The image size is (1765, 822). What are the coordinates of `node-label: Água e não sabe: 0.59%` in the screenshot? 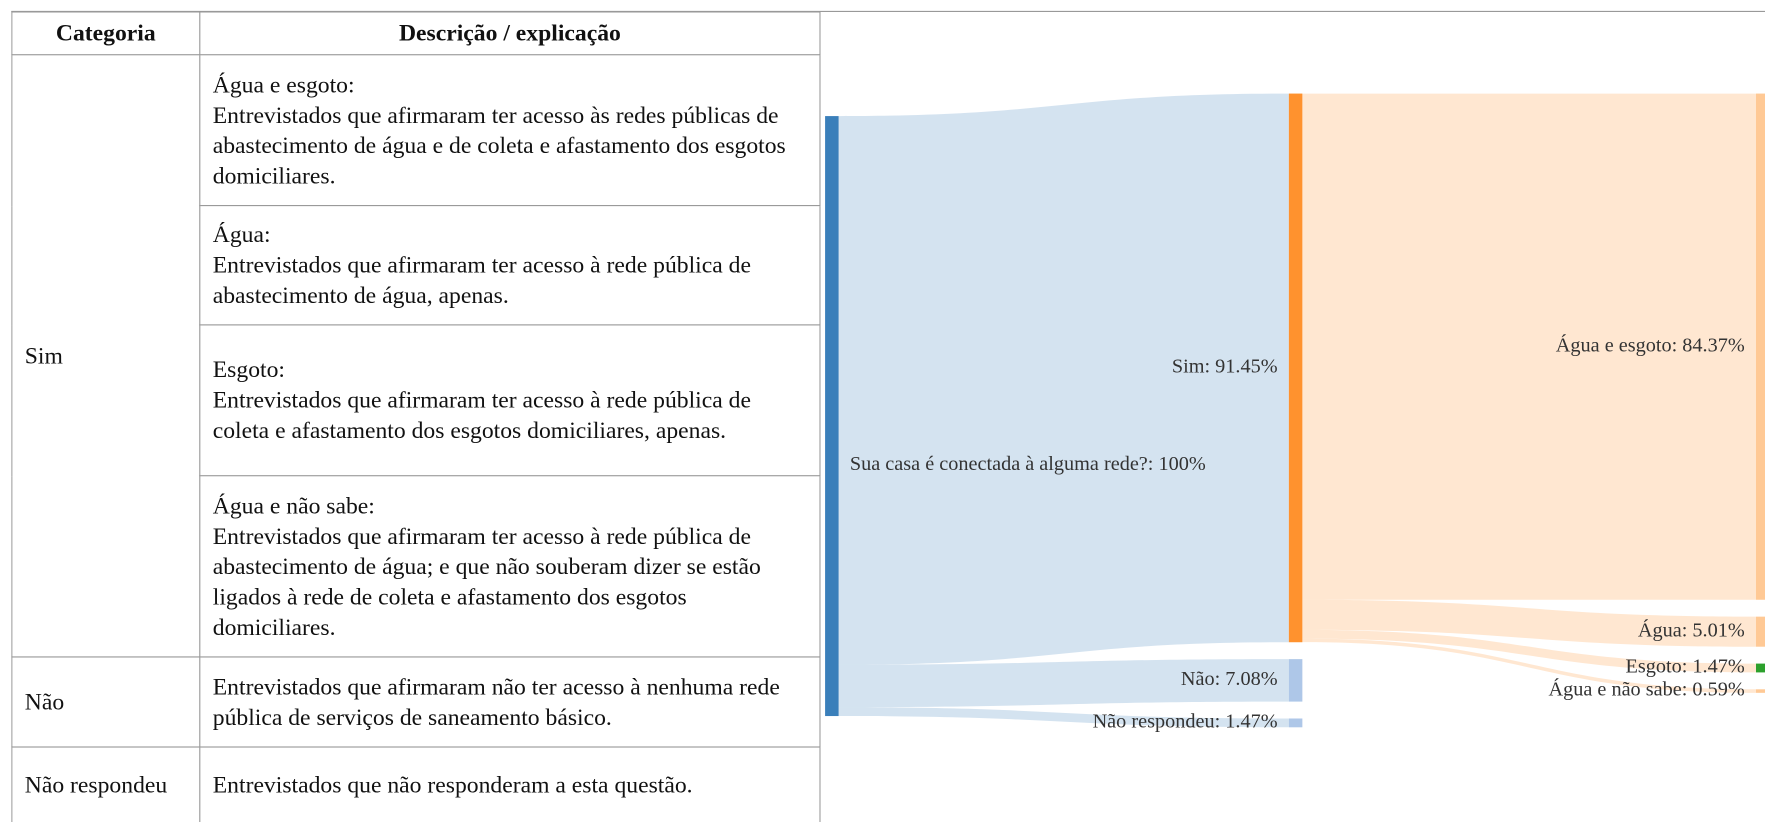 It's located at (1646, 689).